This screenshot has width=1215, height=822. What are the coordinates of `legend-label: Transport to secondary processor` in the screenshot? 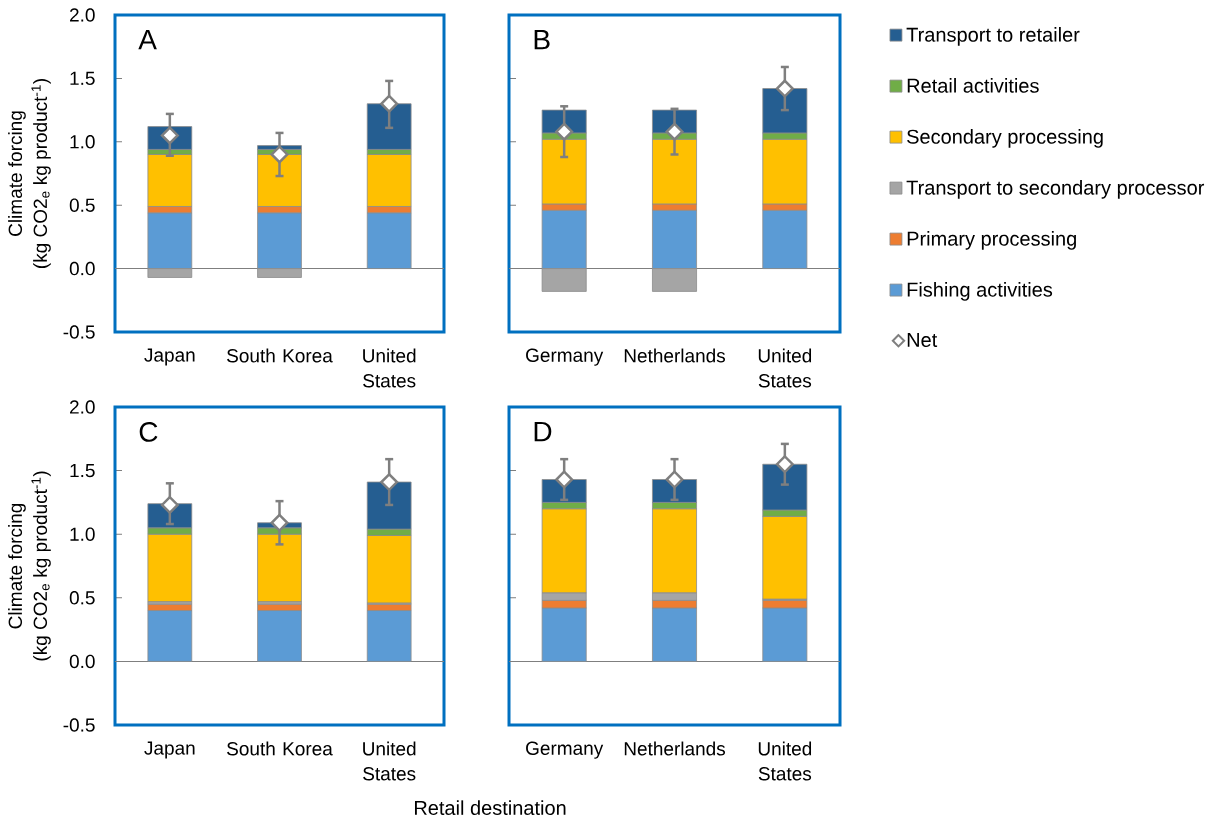 It's located at (1055, 189).